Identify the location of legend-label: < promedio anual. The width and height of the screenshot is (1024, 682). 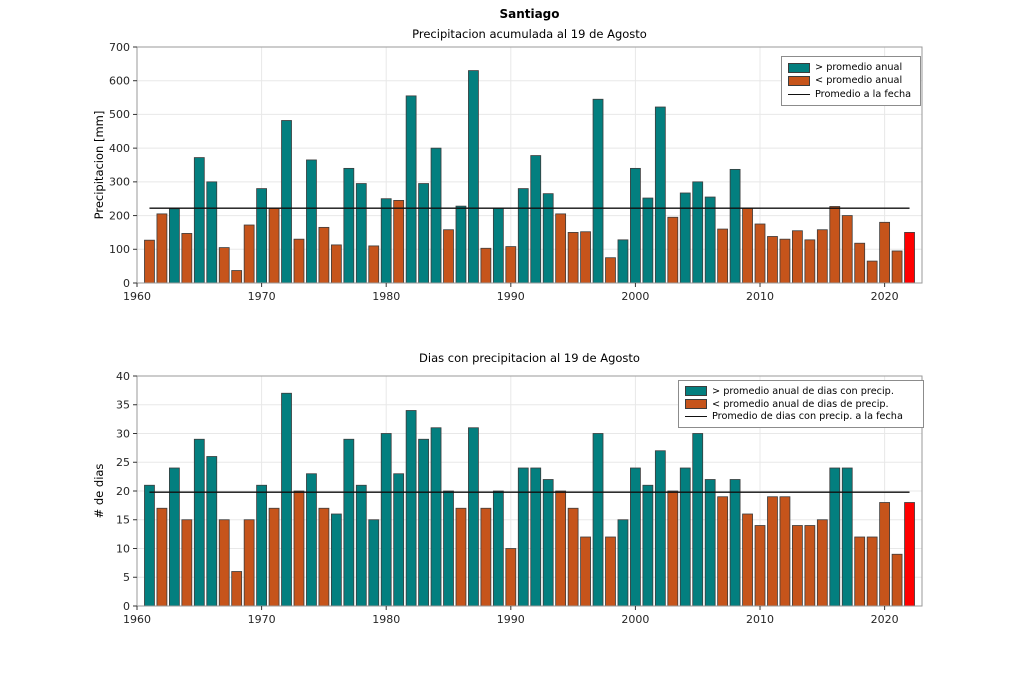
(859, 81).